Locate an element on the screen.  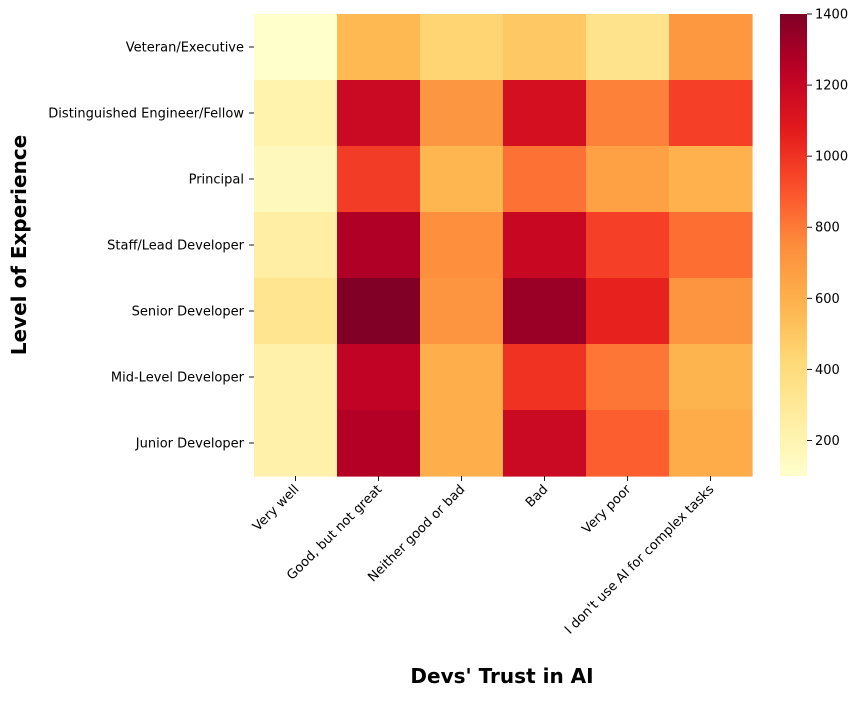
y-tick-label: Principal is located at coordinates (216, 180).